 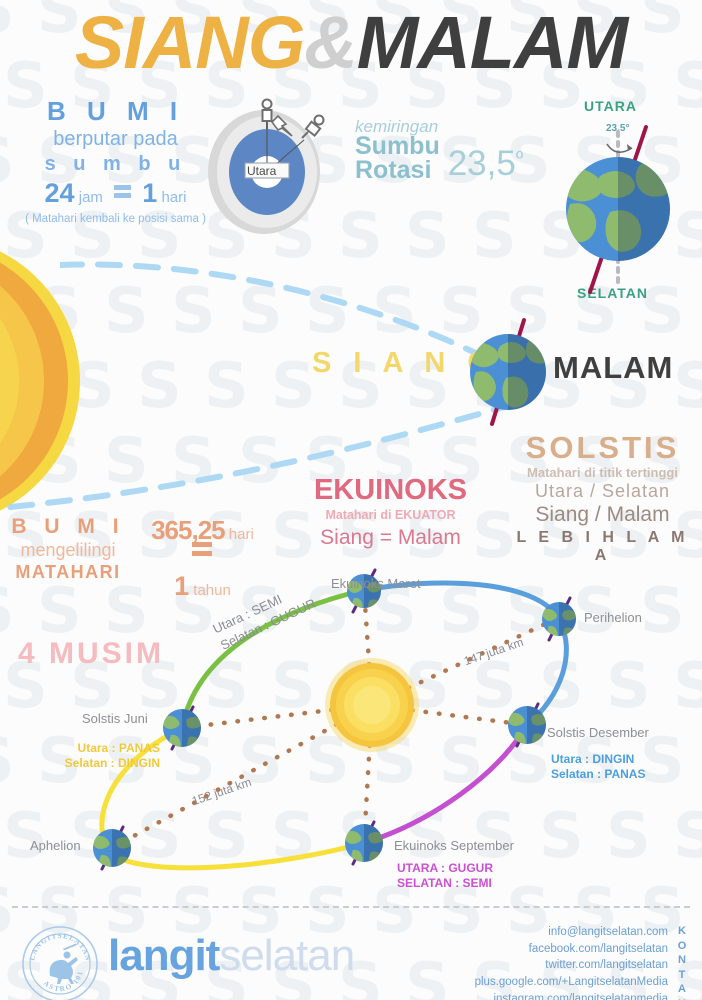 I want to click on rotation-axis-word: s u m b u, so click(x=115, y=164).